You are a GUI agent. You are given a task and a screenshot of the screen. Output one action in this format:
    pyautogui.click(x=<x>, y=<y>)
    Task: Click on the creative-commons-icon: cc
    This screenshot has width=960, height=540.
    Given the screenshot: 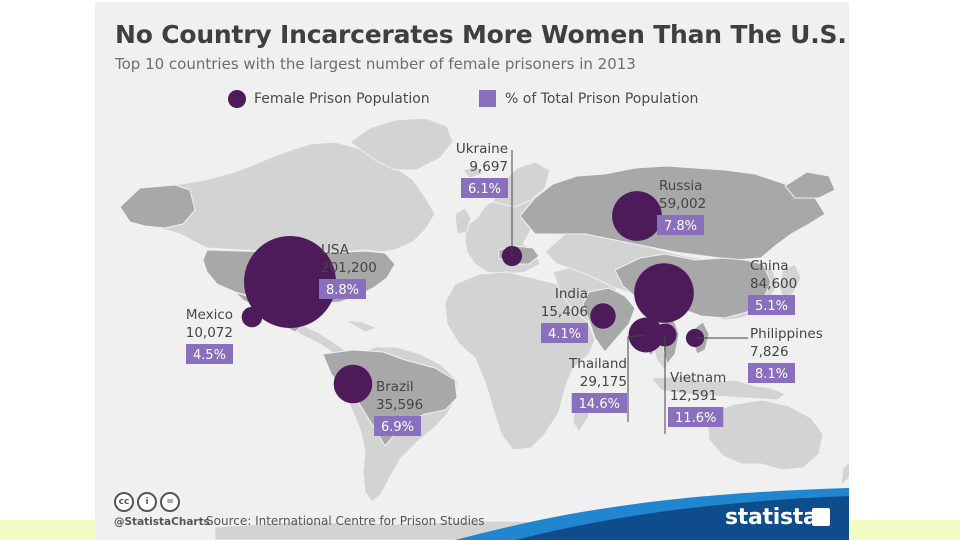 What is the action you would take?
    pyautogui.click(x=124, y=502)
    